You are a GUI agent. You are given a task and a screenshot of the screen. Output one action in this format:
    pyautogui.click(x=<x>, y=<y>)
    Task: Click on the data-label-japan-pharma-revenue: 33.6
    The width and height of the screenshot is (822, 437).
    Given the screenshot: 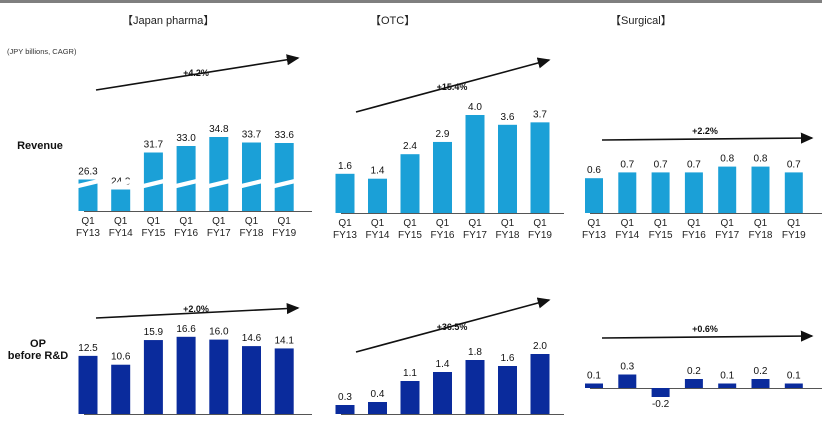 What is the action you would take?
    pyautogui.click(x=284, y=135)
    